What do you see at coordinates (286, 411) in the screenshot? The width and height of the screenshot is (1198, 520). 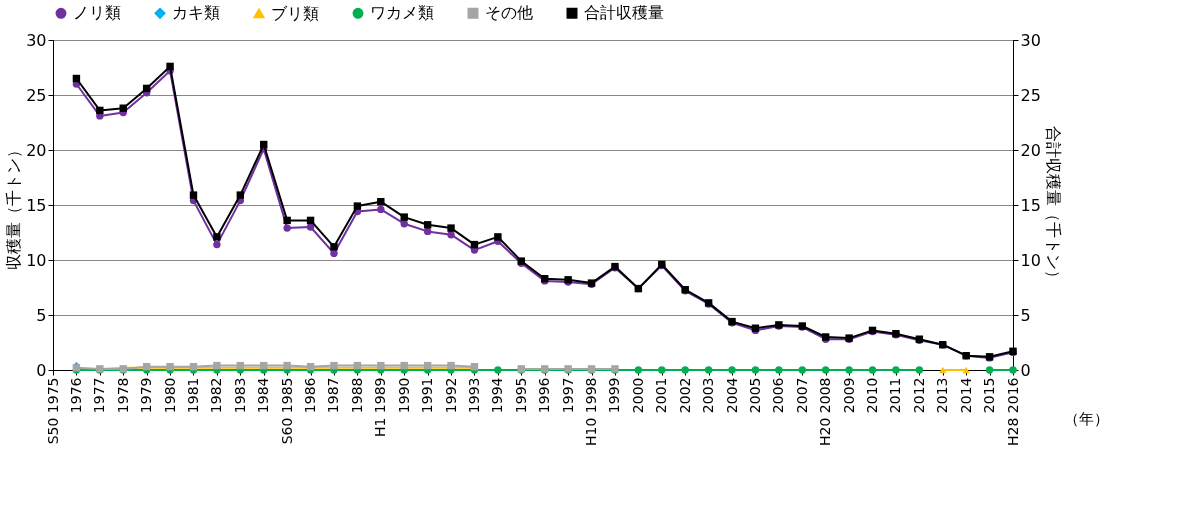 I see `x-tick-label: S60 1985` at bounding box center [286, 411].